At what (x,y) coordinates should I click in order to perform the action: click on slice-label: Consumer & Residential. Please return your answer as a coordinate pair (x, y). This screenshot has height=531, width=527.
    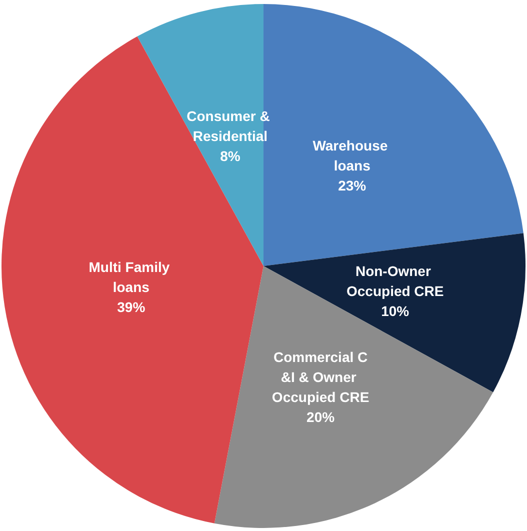
    Looking at the image, I should click on (230, 126).